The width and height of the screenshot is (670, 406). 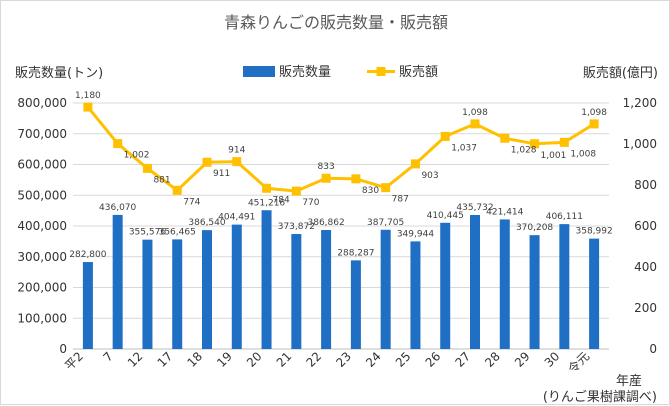 I want to click on legend: 販売数量 販売額, so click(x=340, y=72).